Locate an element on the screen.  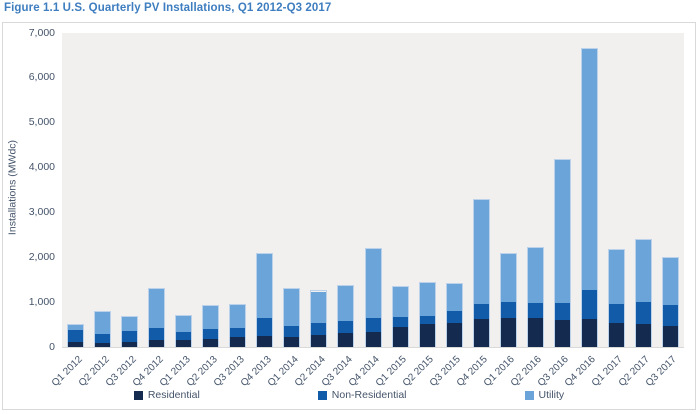
legend-item-residential: Residential is located at coordinates (166, 395).